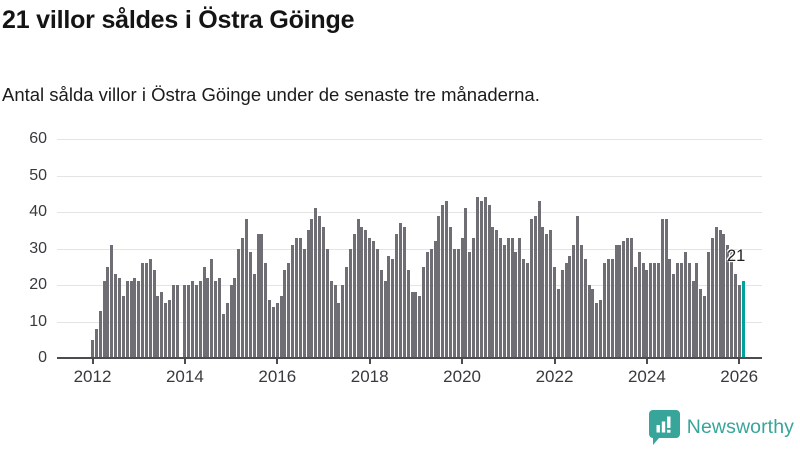  What do you see at coordinates (277, 376) in the screenshot?
I see `x-axis-label-2016: 2016` at bounding box center [277, 376].